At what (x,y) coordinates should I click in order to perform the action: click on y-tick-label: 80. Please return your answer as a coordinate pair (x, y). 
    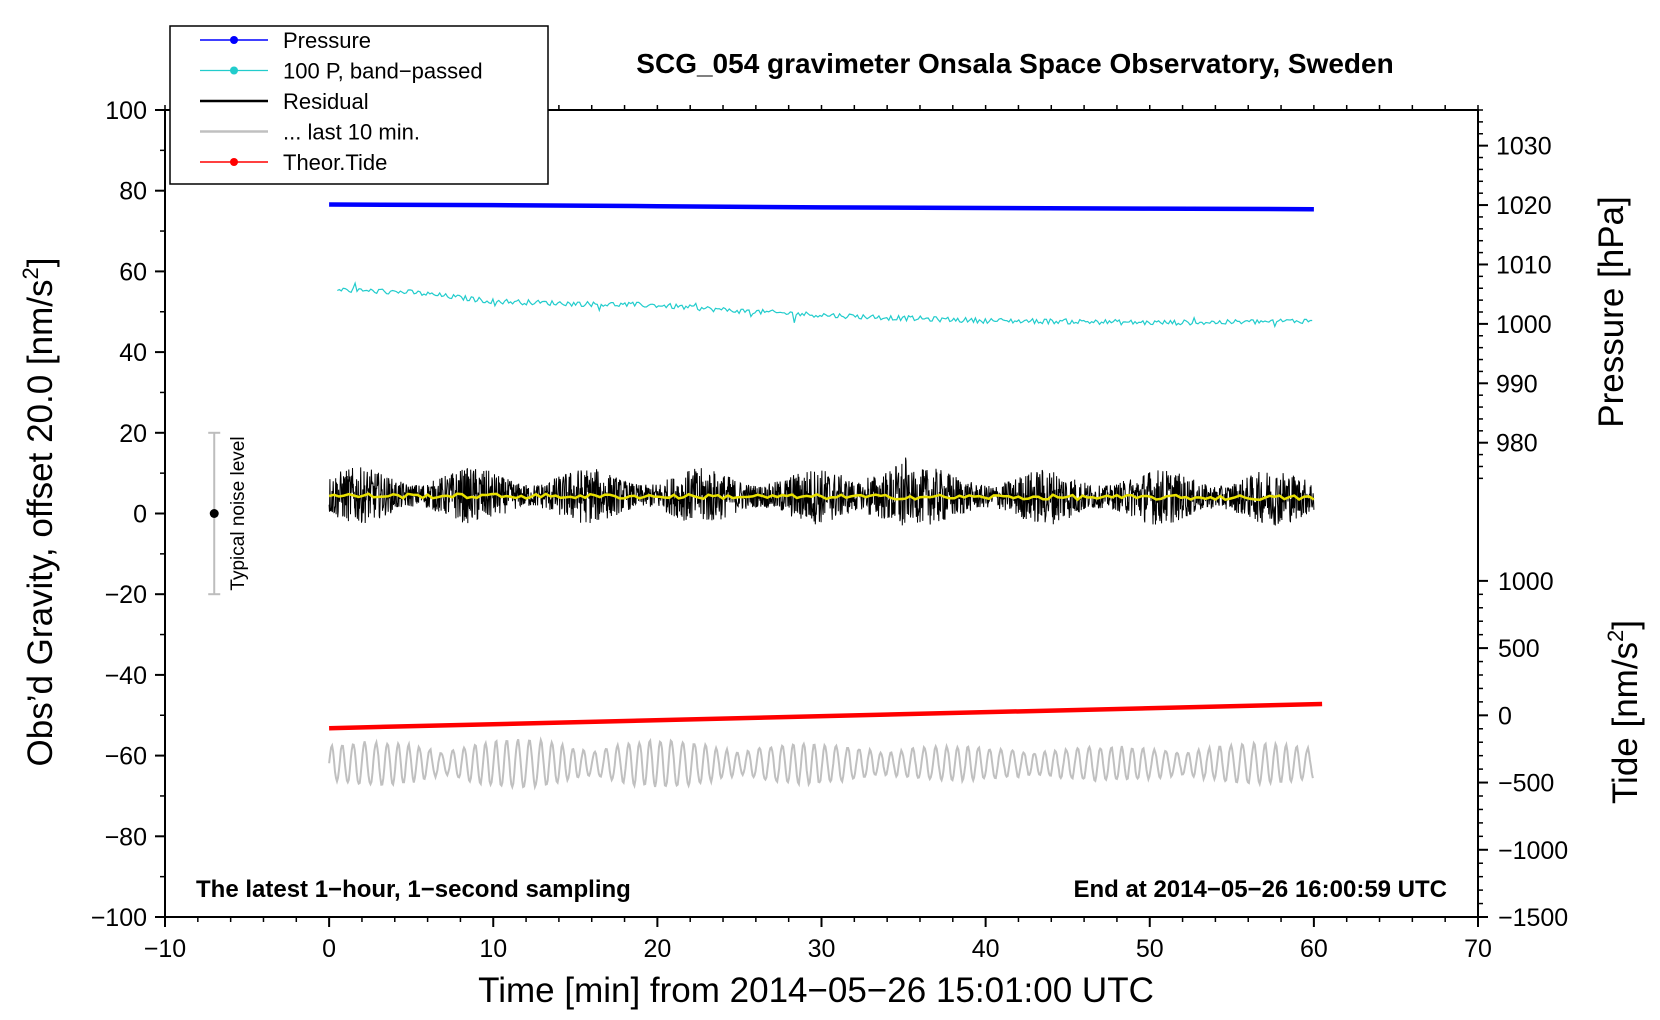
    Looking at the image, I should click on (133, 192).